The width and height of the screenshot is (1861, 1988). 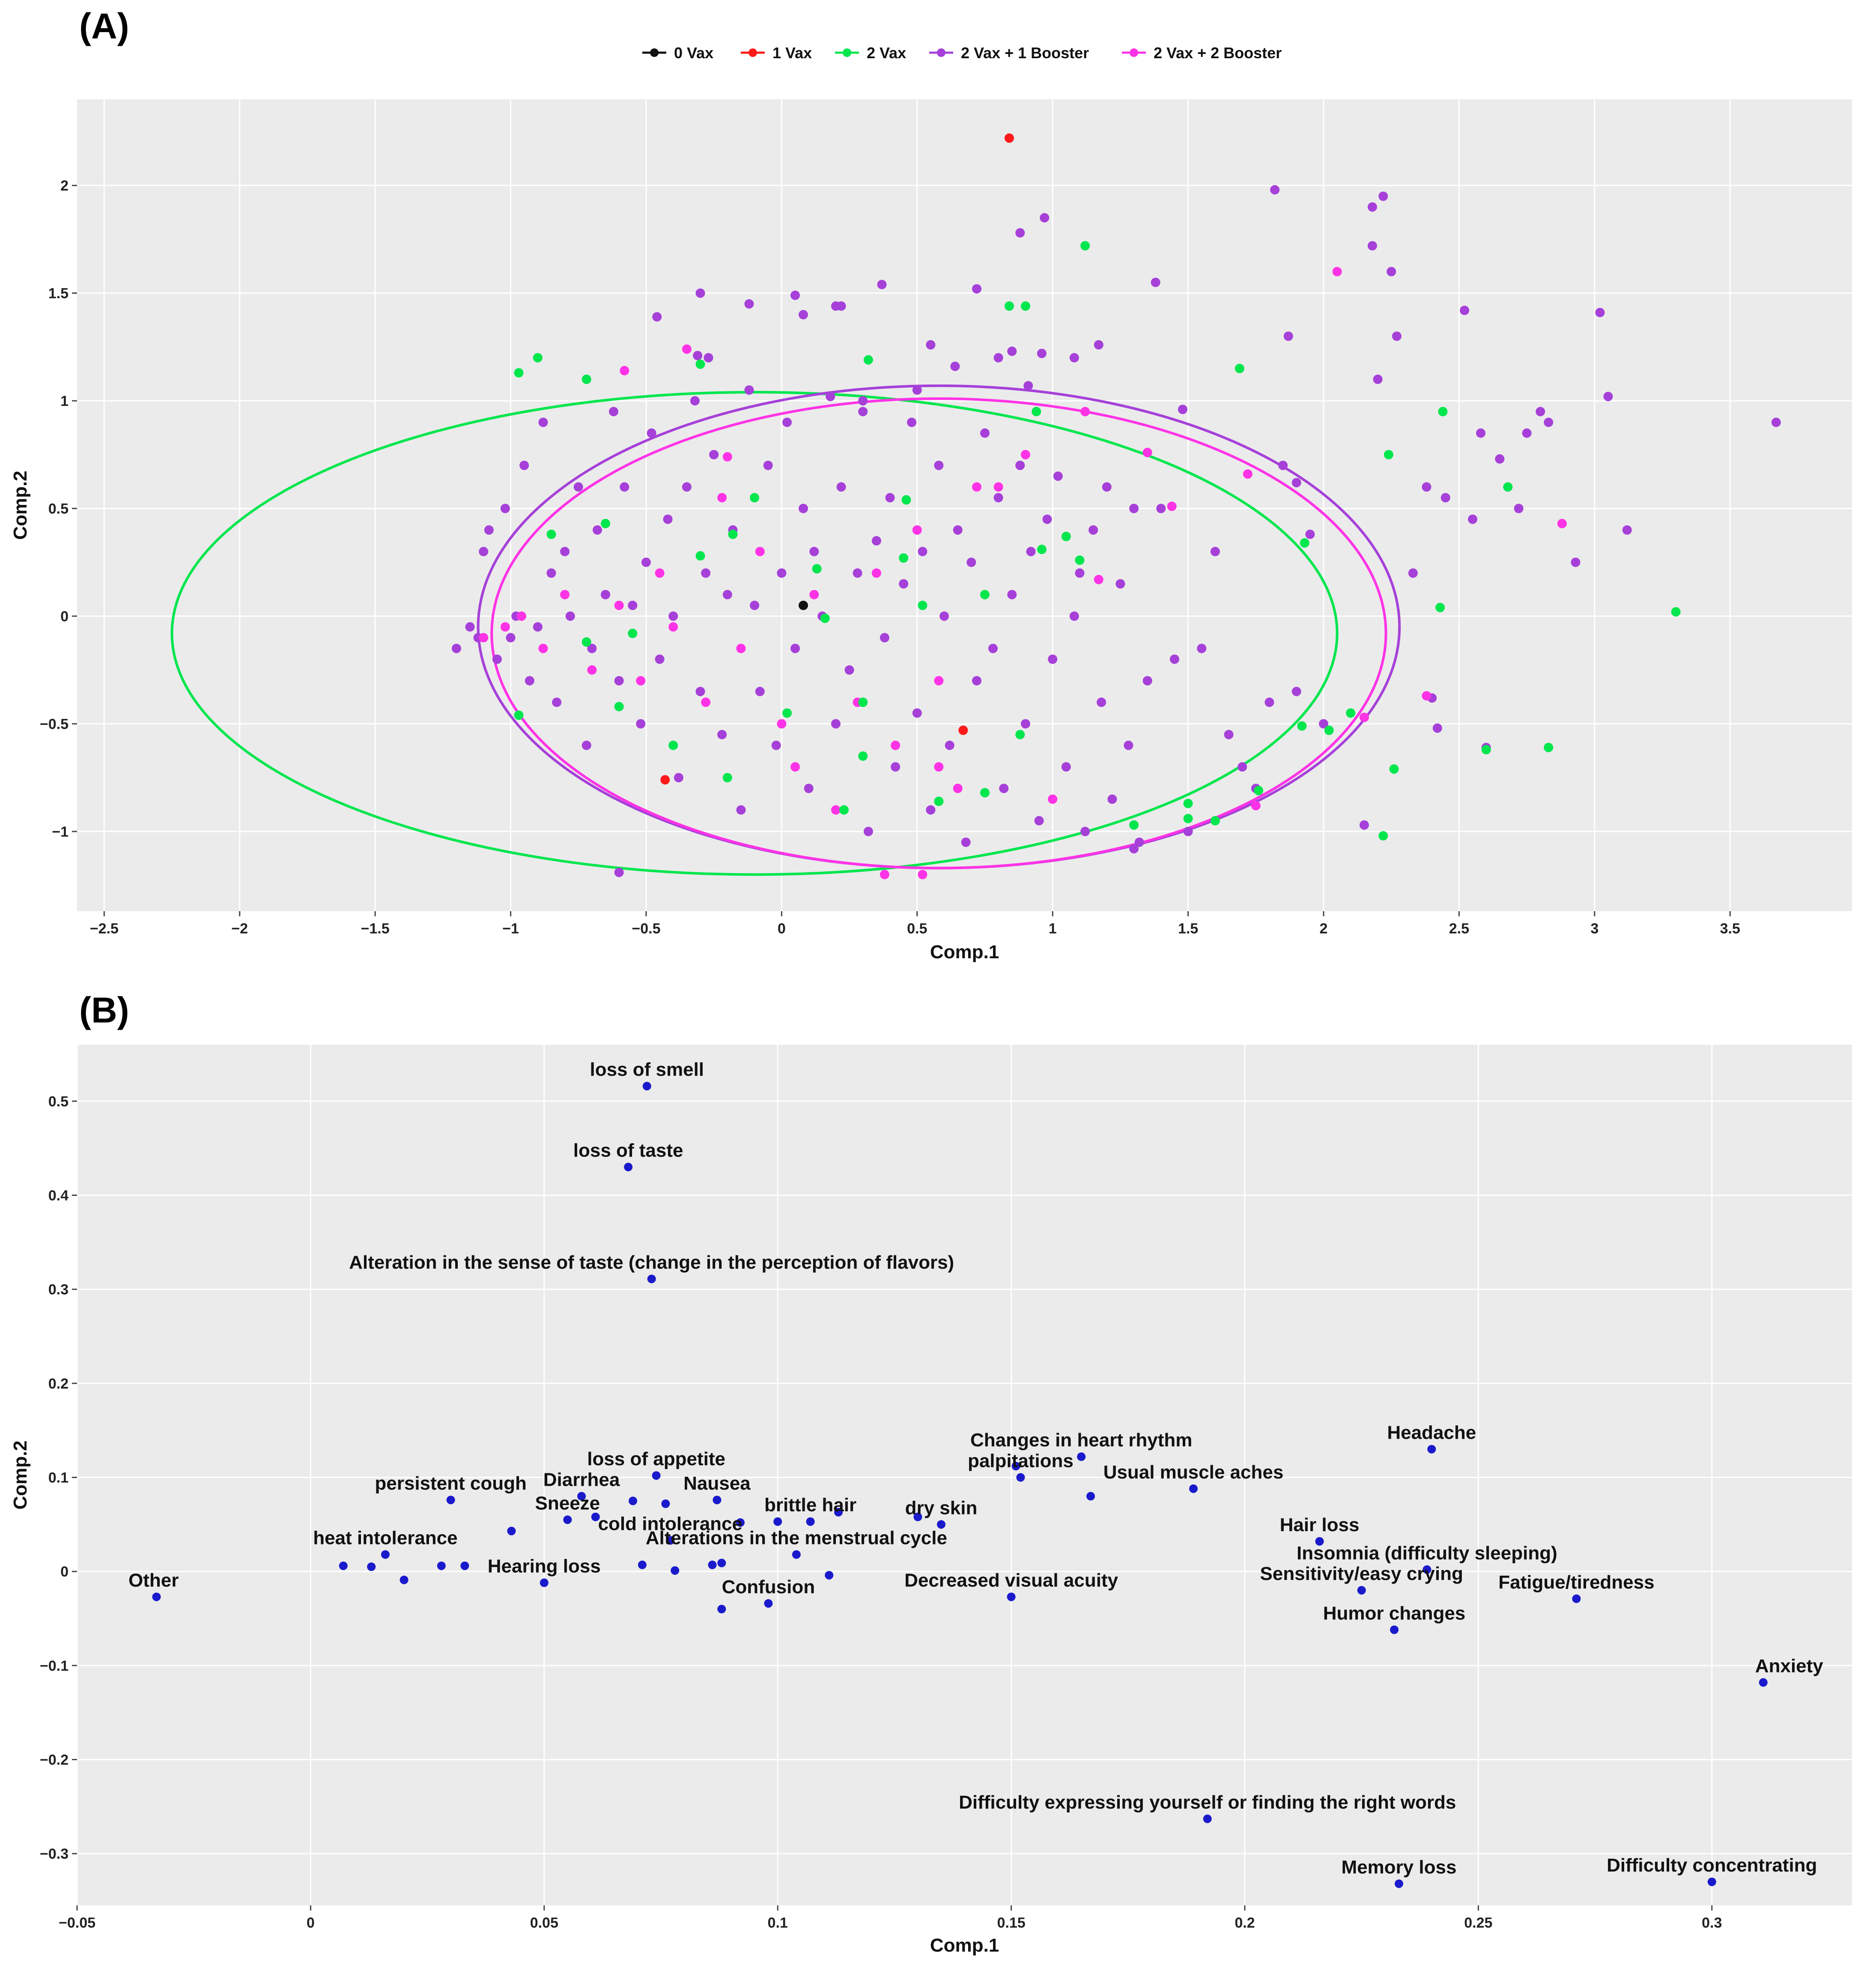 What do you see at coordinates (54, 1760) in the screenshot?
I see `y-tick-label: −0.2` at bounding box center [54, 1760].